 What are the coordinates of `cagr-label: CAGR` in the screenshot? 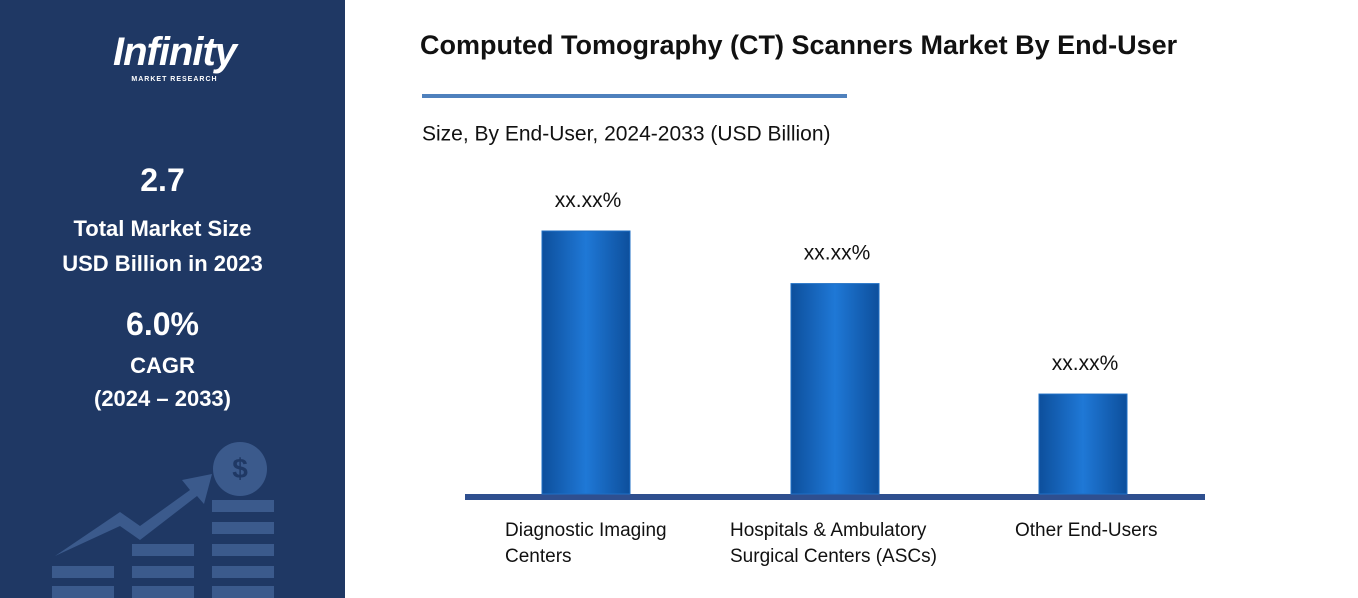 It's located at (162, 365).